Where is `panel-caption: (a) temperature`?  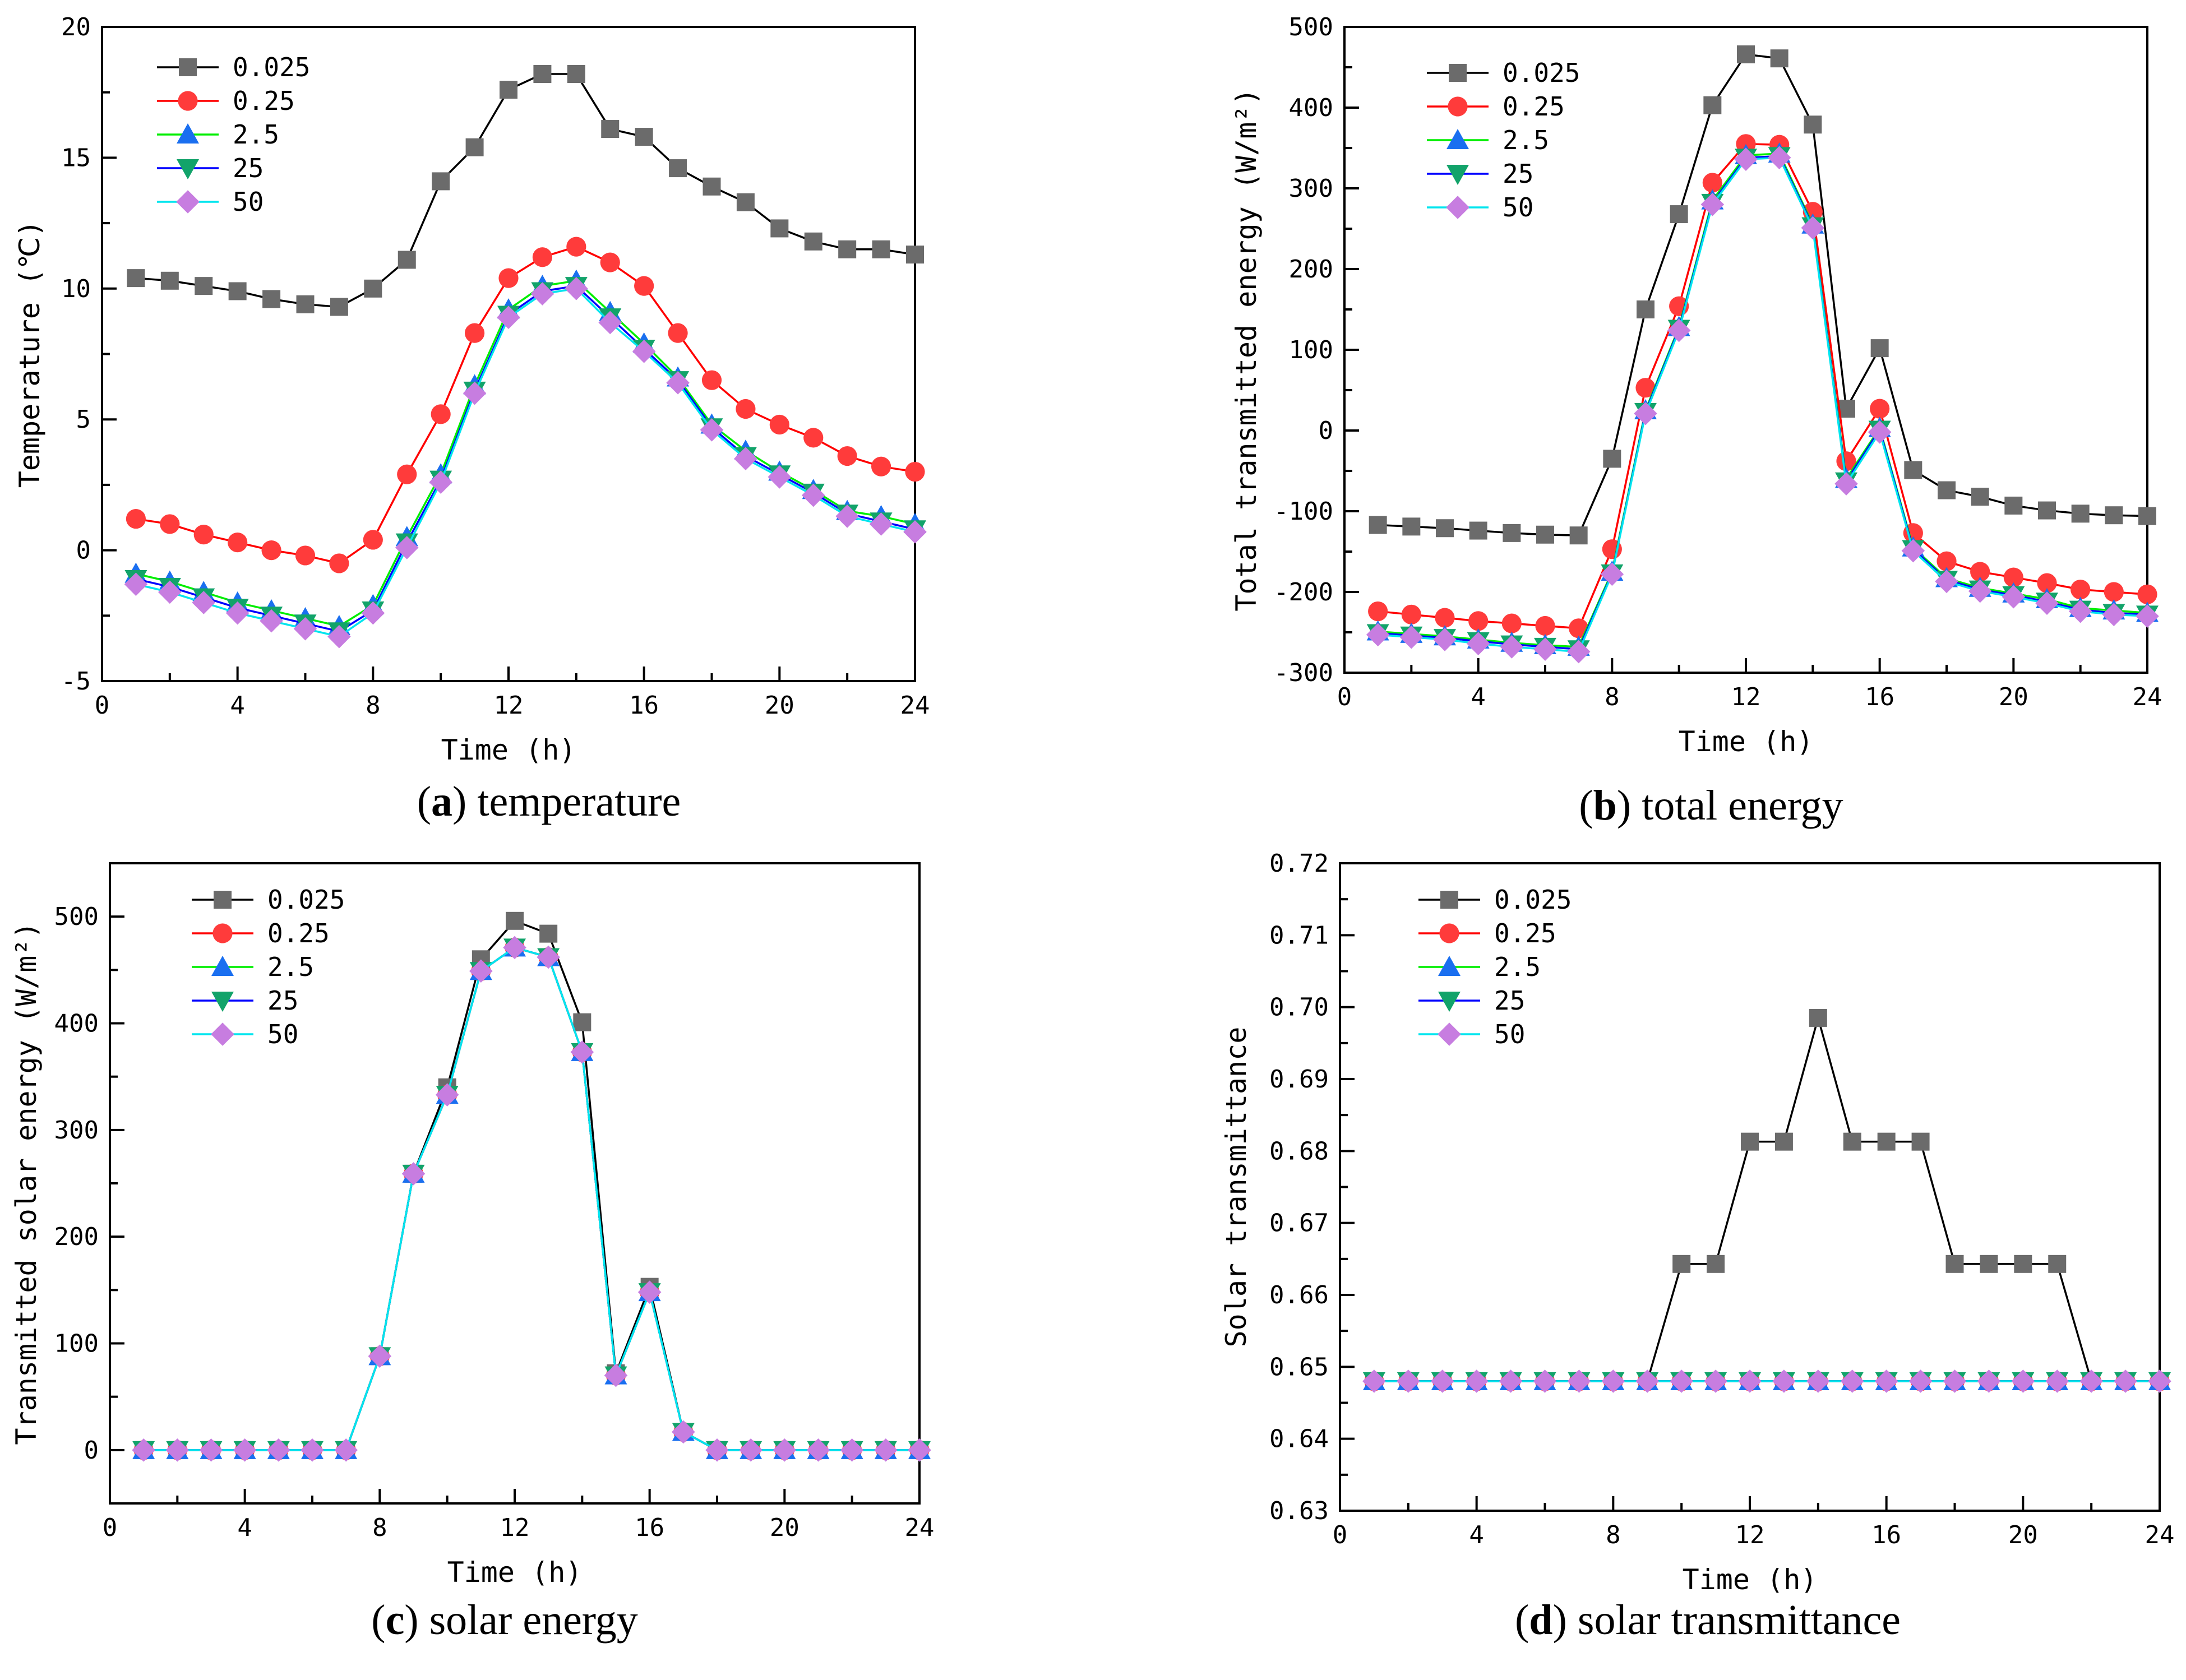
panel-caption: (a) temperature is located at coordinates (549, 802).